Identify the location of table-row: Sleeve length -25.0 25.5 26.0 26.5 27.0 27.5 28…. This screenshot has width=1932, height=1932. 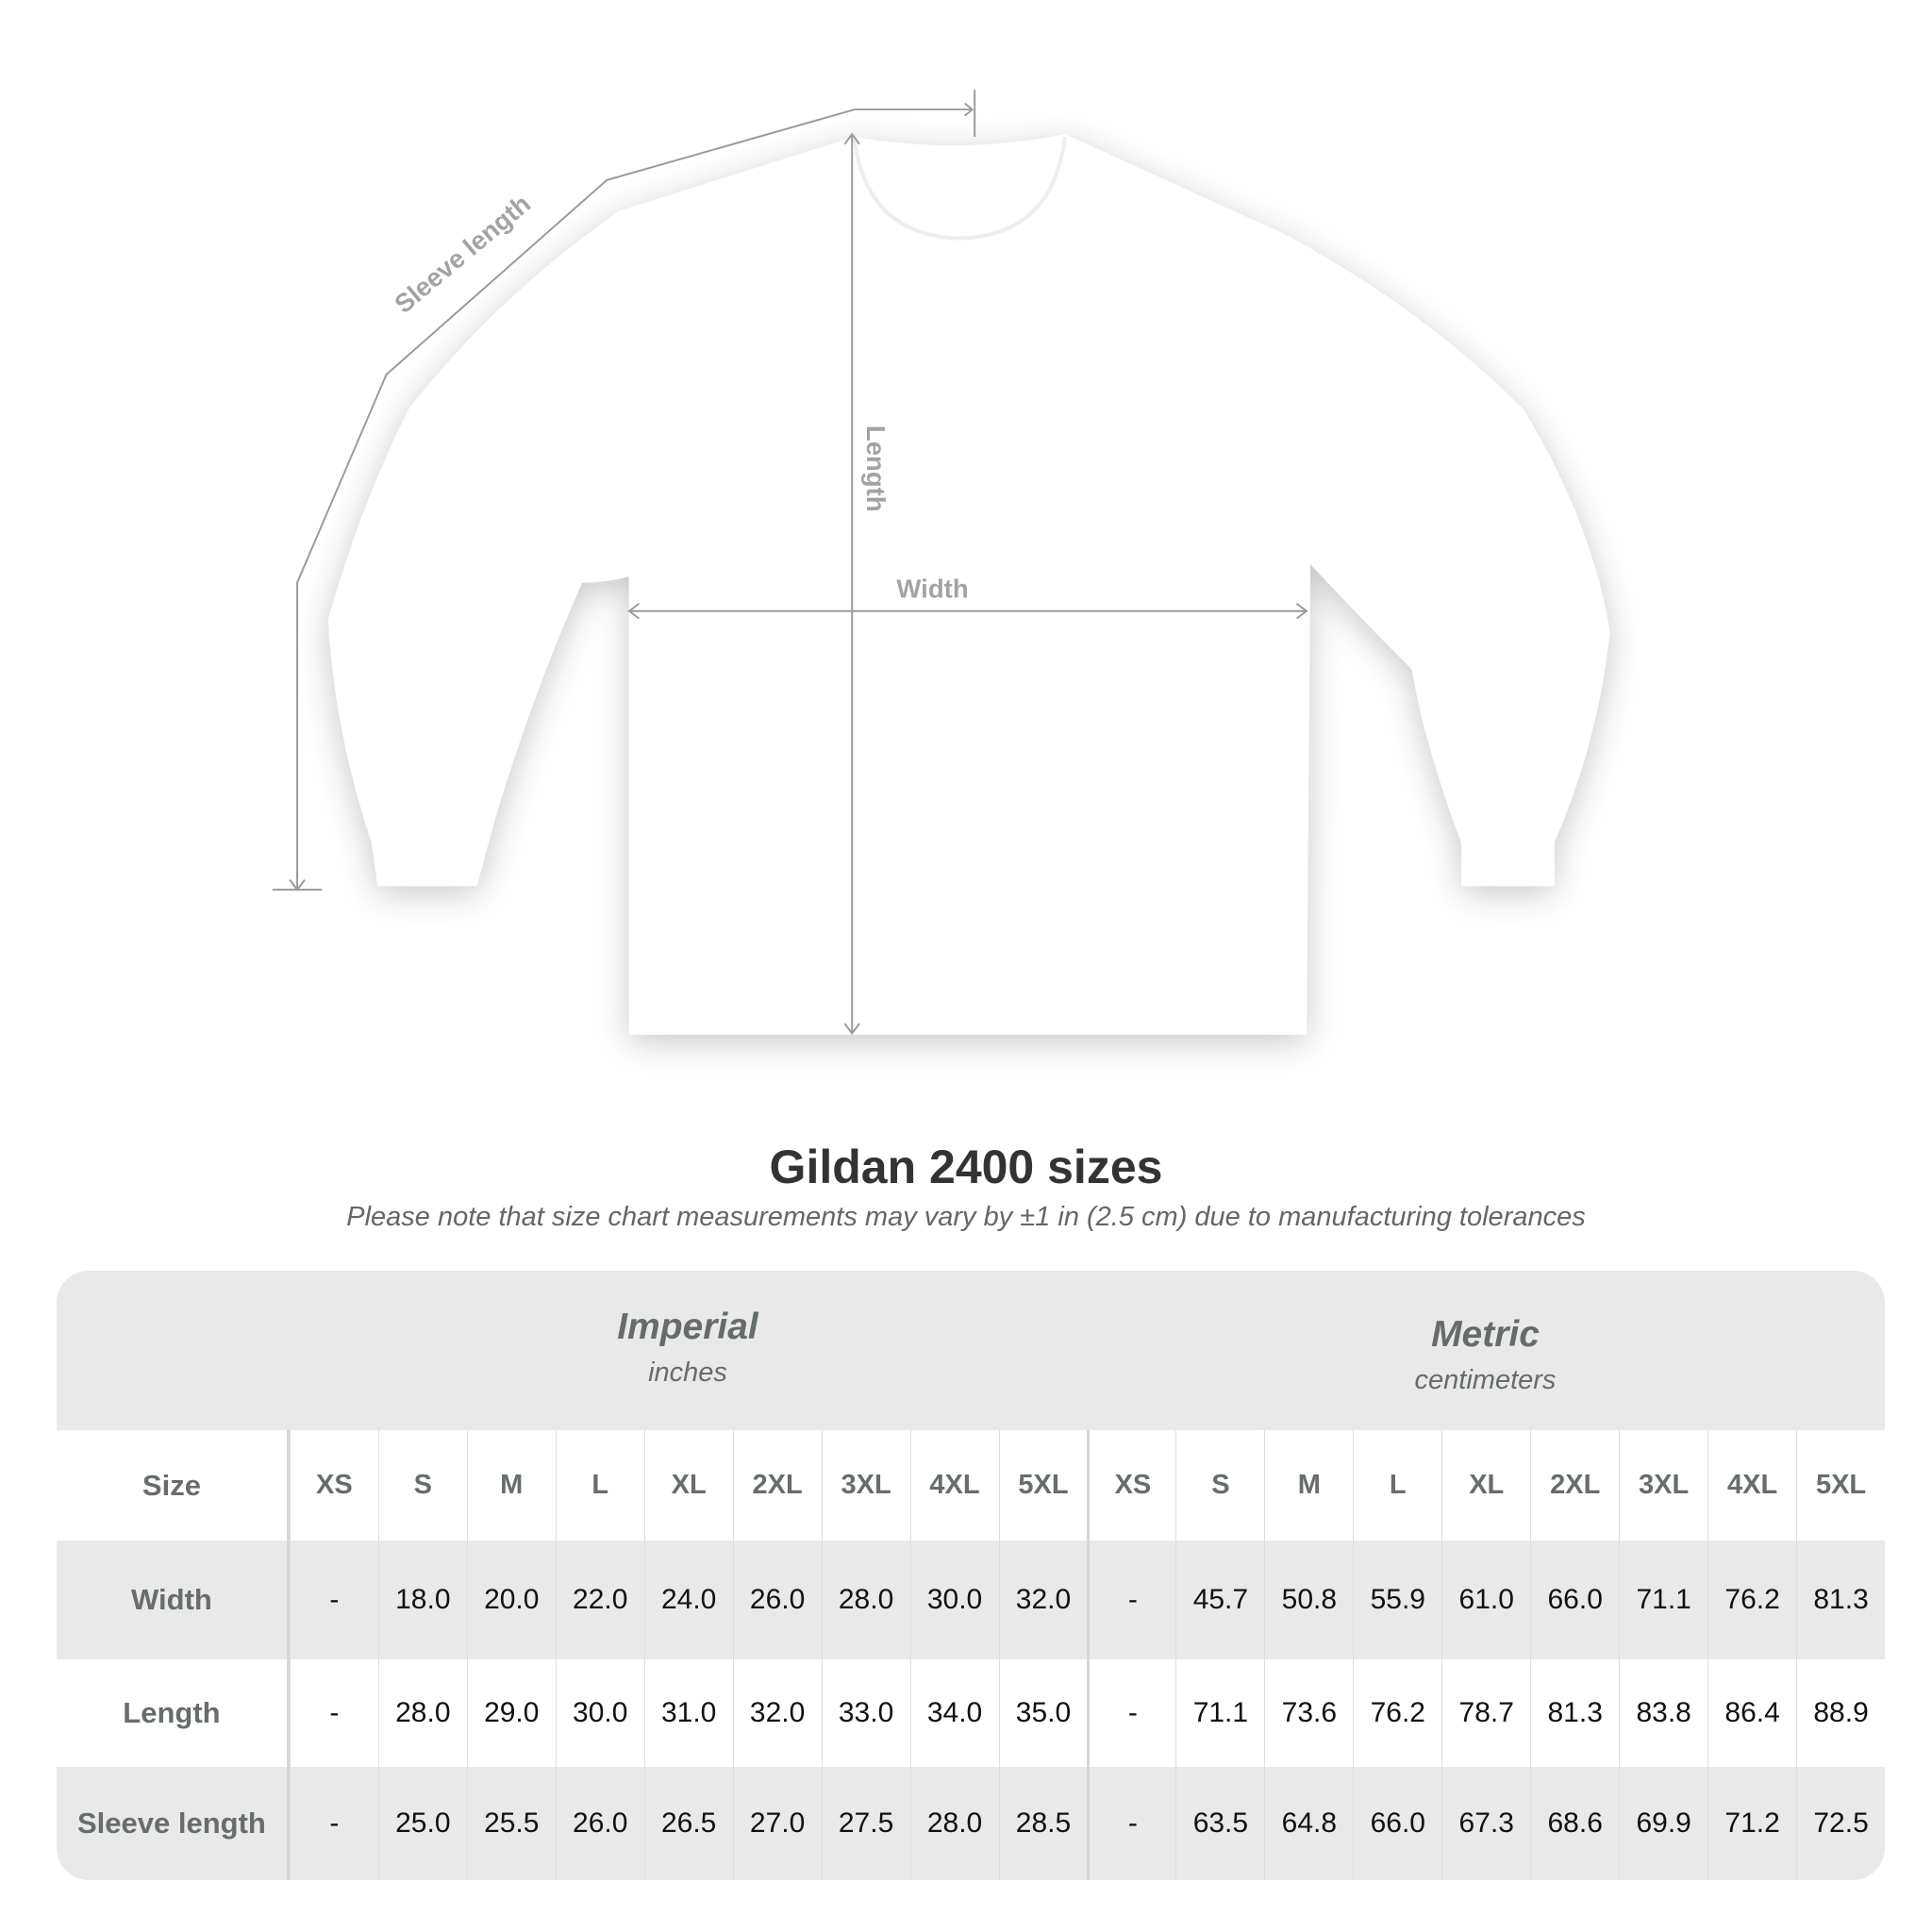
(971, 1824).